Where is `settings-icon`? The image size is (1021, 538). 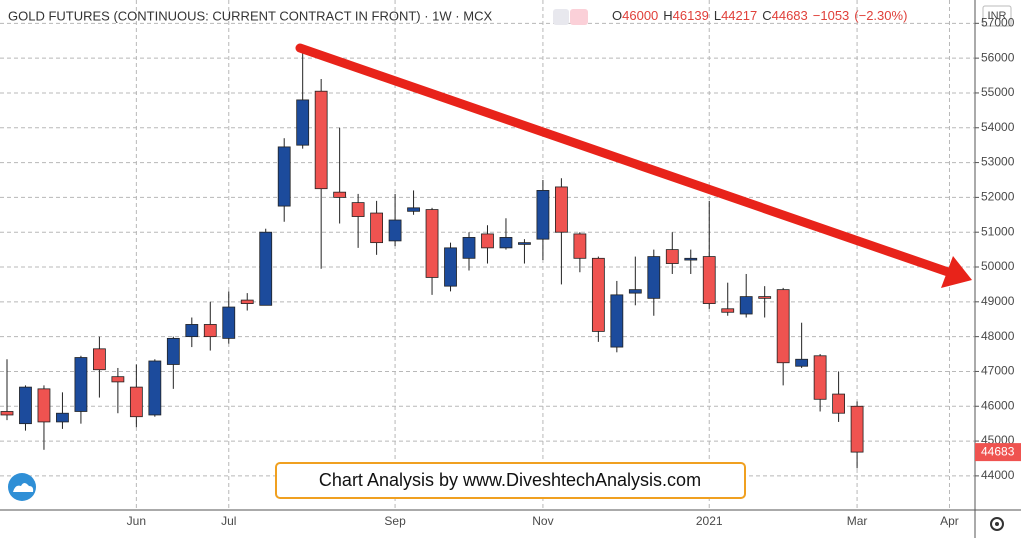
settings-icon is located at coordinates (997, 524).